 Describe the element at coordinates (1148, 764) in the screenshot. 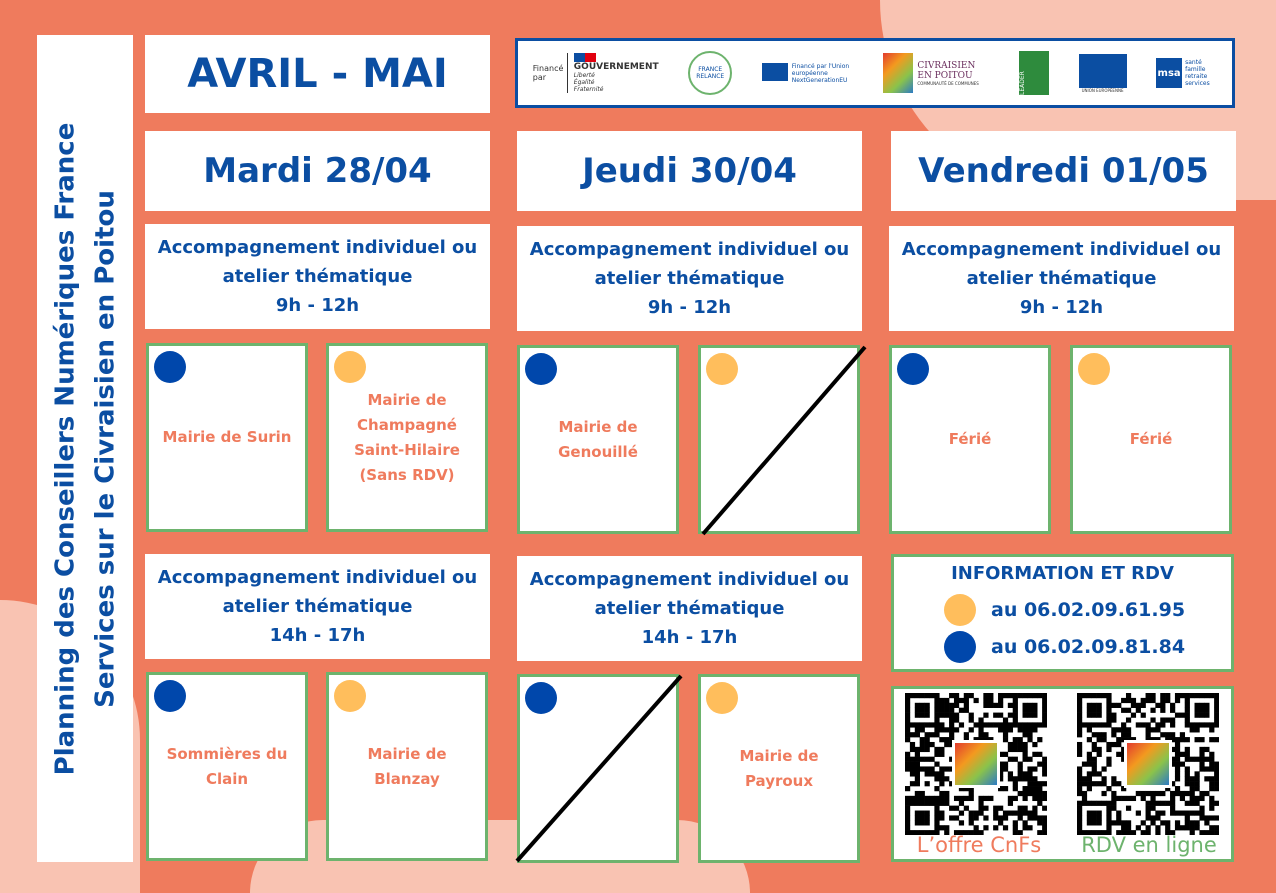

I see `qr-code-rdv` at that location.